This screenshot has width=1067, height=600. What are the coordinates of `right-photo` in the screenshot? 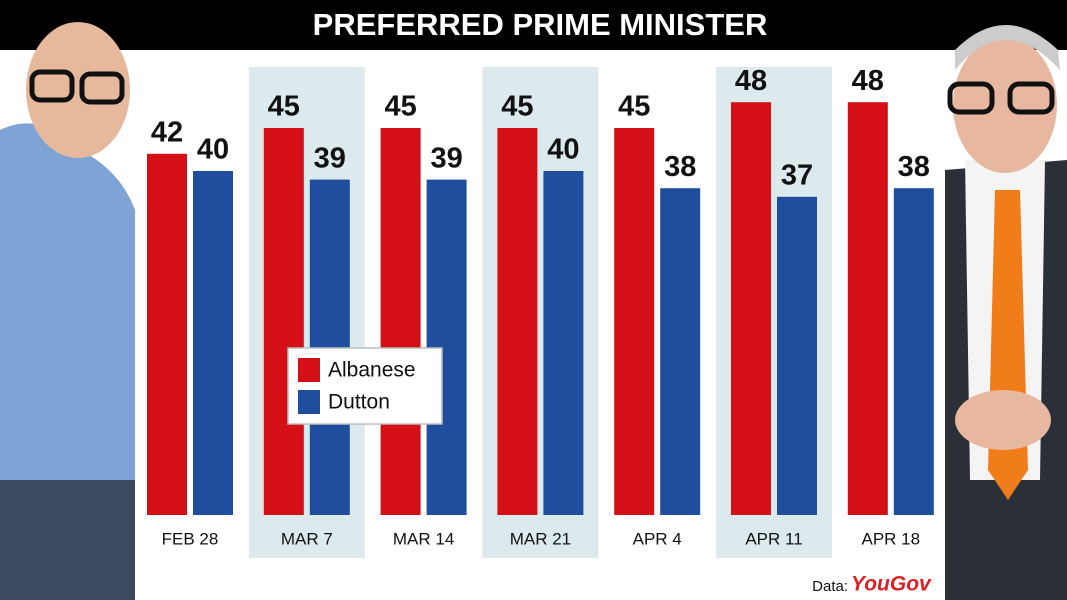 It's located at (1006, 312).